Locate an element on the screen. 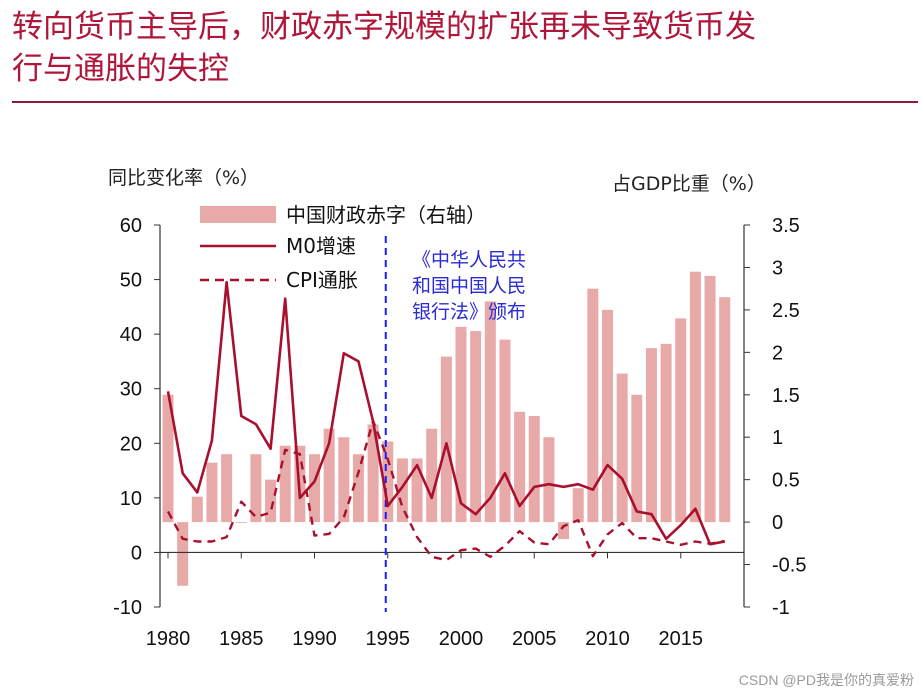  bar-1986 is located at coordinates (256, 488).